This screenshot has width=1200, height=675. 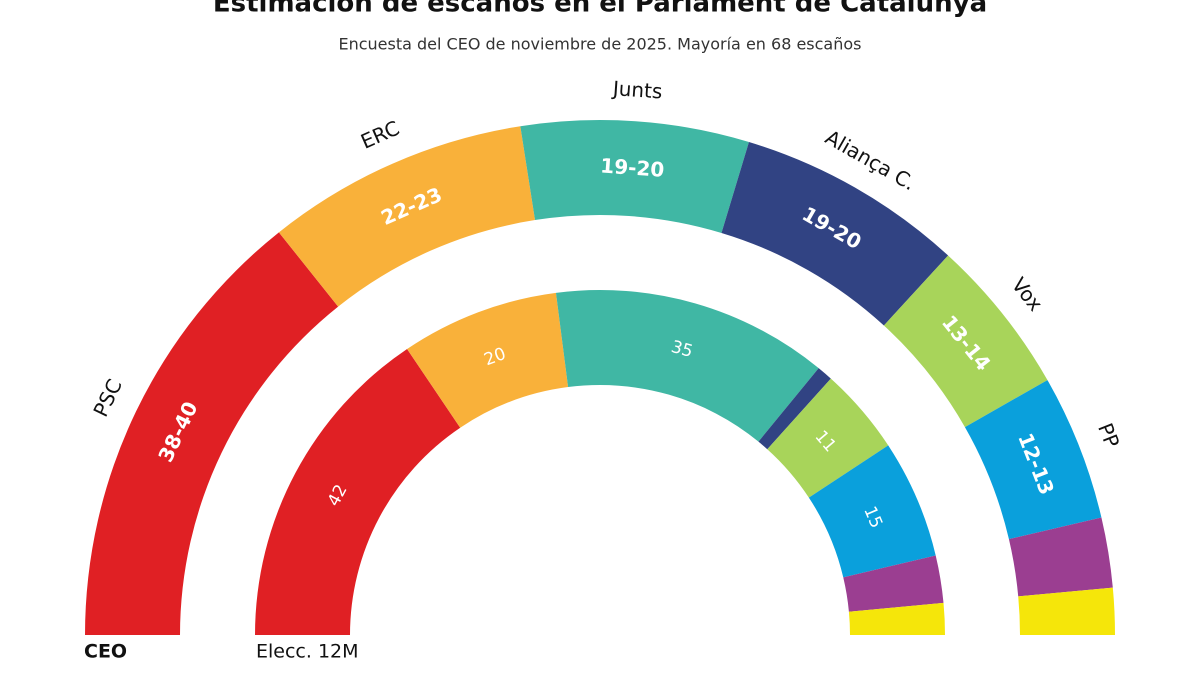 What do you see at coordinates (380, 135) in the screenshot?
I see `party-label: ERC` at bounding box center [380, 135].